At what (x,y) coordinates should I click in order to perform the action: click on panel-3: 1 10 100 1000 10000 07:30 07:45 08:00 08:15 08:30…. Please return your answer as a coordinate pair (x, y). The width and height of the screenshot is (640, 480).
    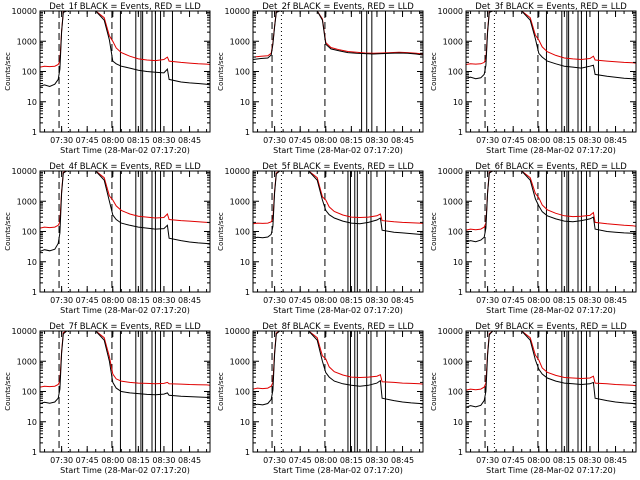
    Looking at the image, I should click on (533, 78).